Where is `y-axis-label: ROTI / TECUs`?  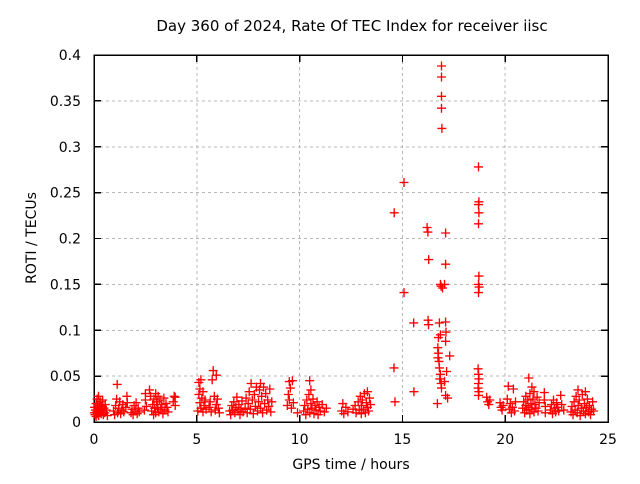 y-axis-label: ROTI / TECUs is located at coordinates (32, 238).